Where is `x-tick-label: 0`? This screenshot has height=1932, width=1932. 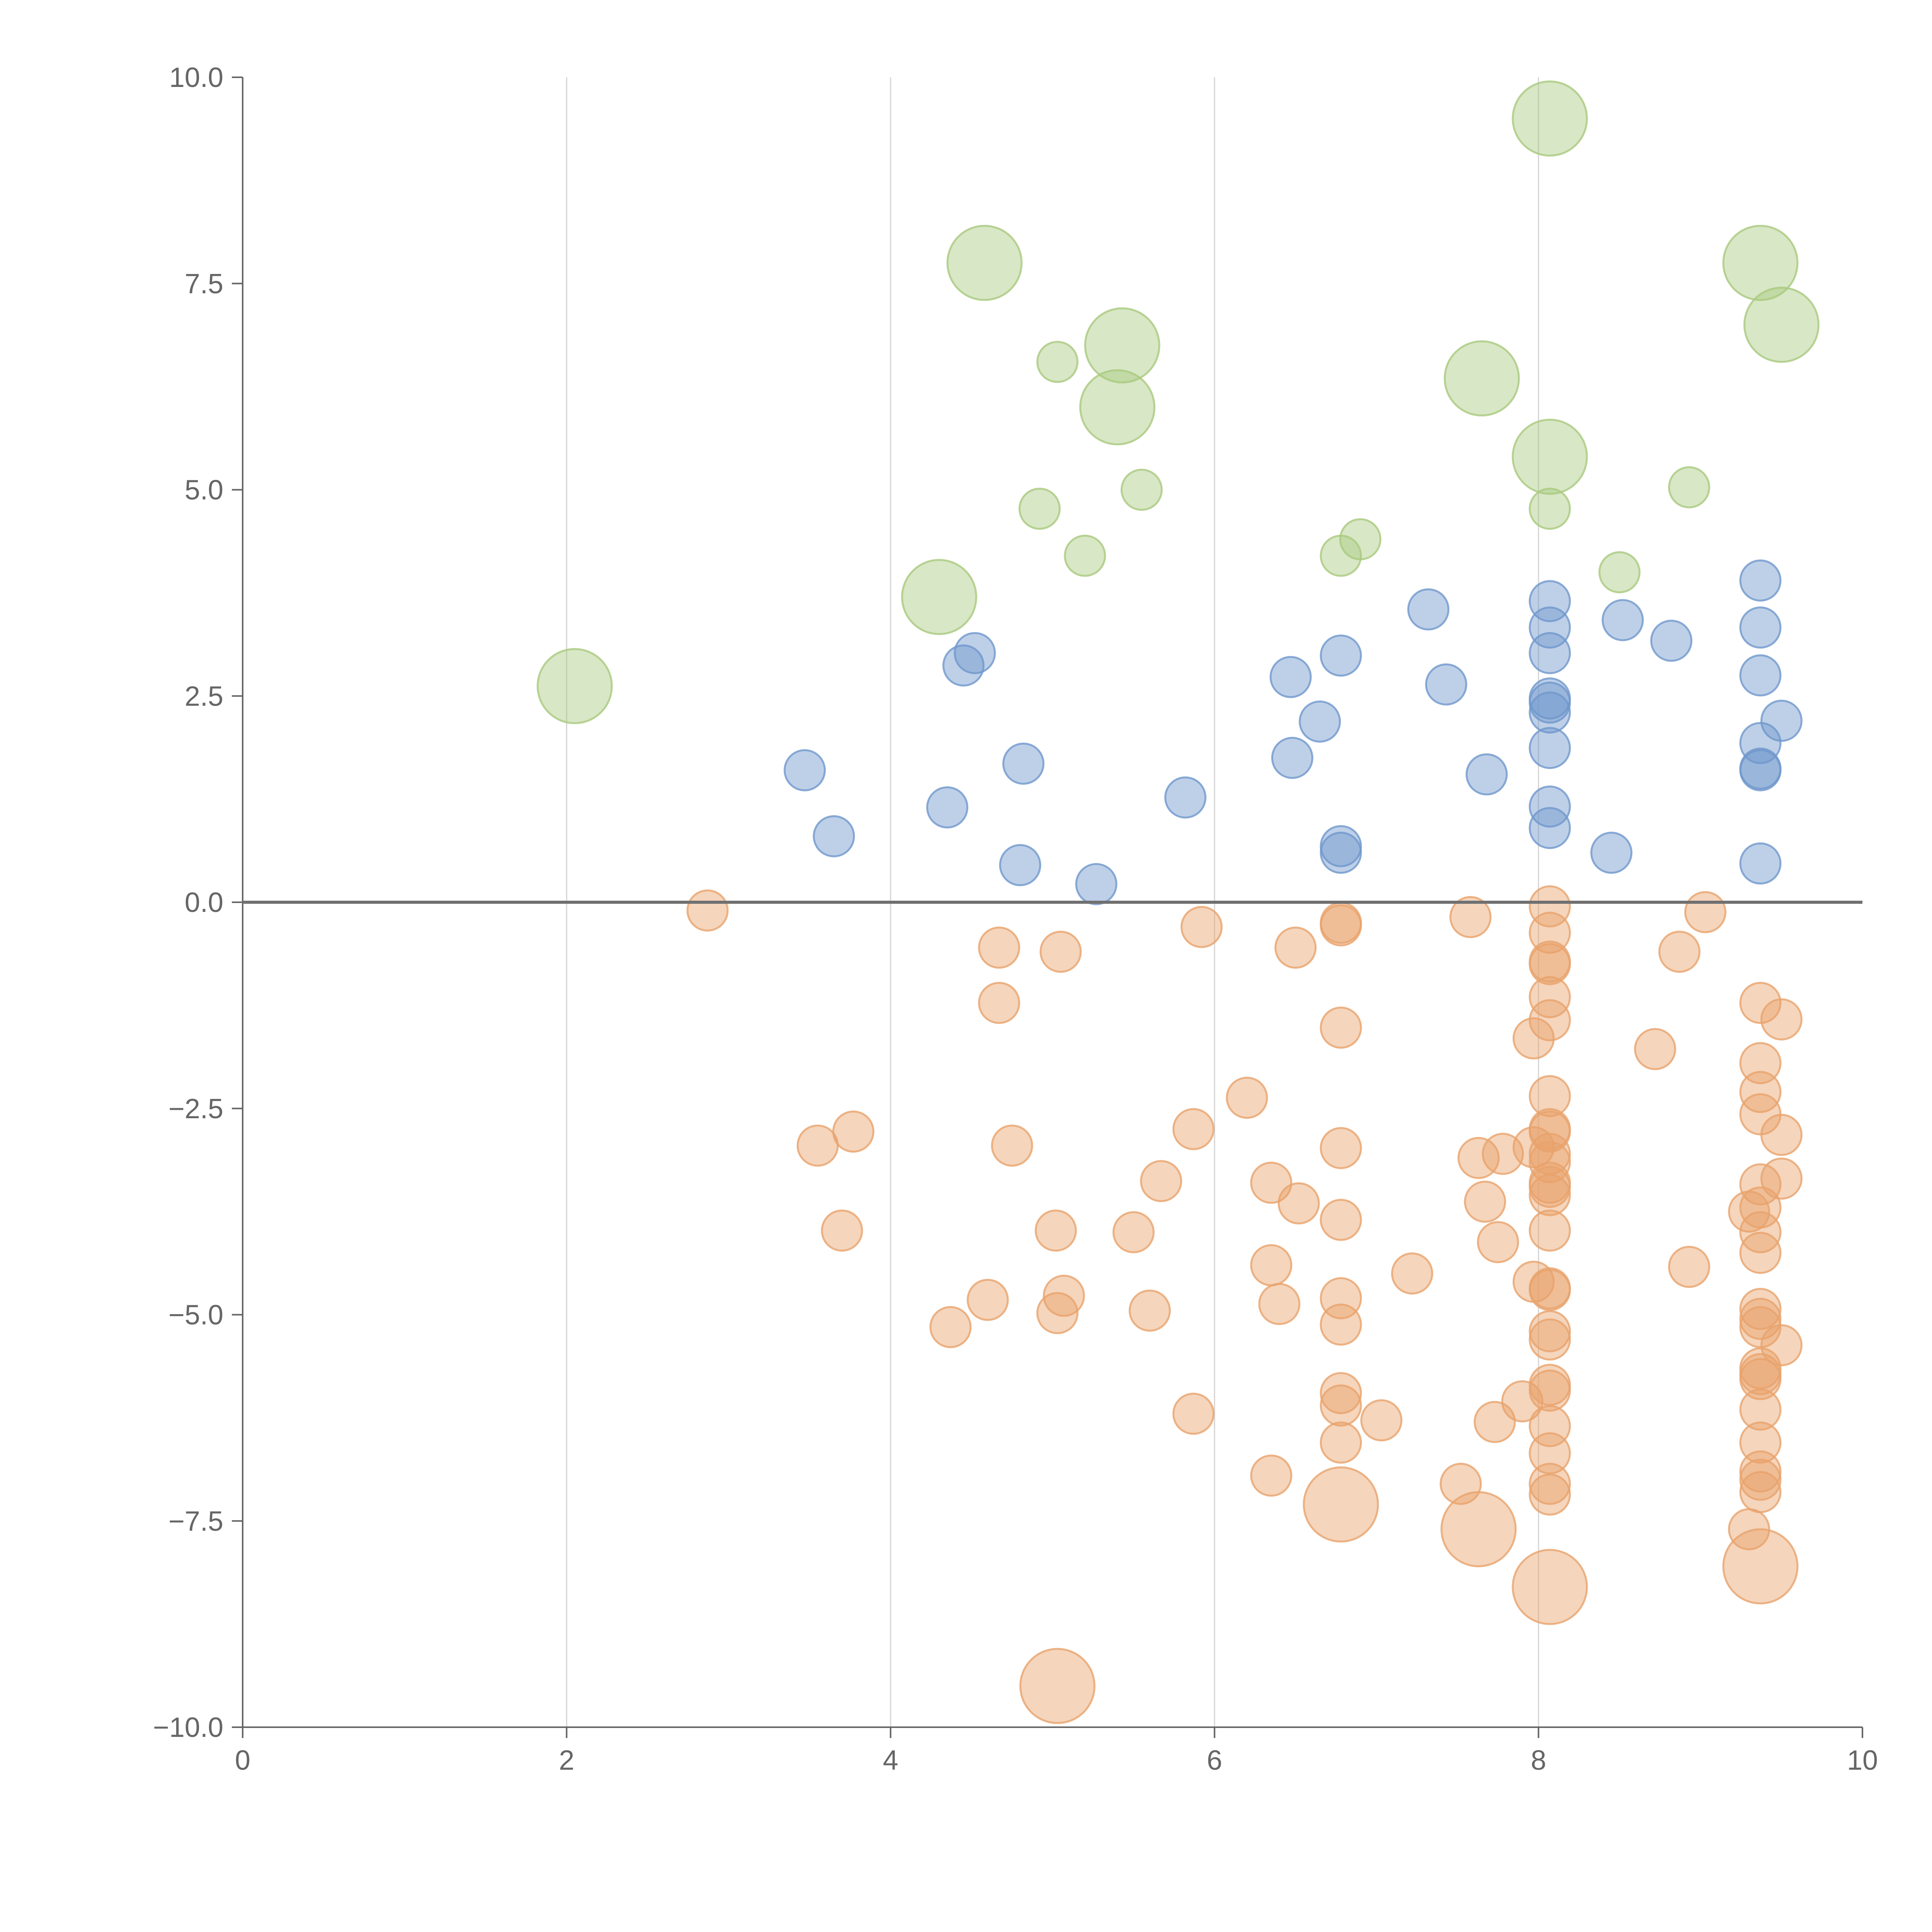 x-tick-label: 0 is located at coordinates (243, 1760).